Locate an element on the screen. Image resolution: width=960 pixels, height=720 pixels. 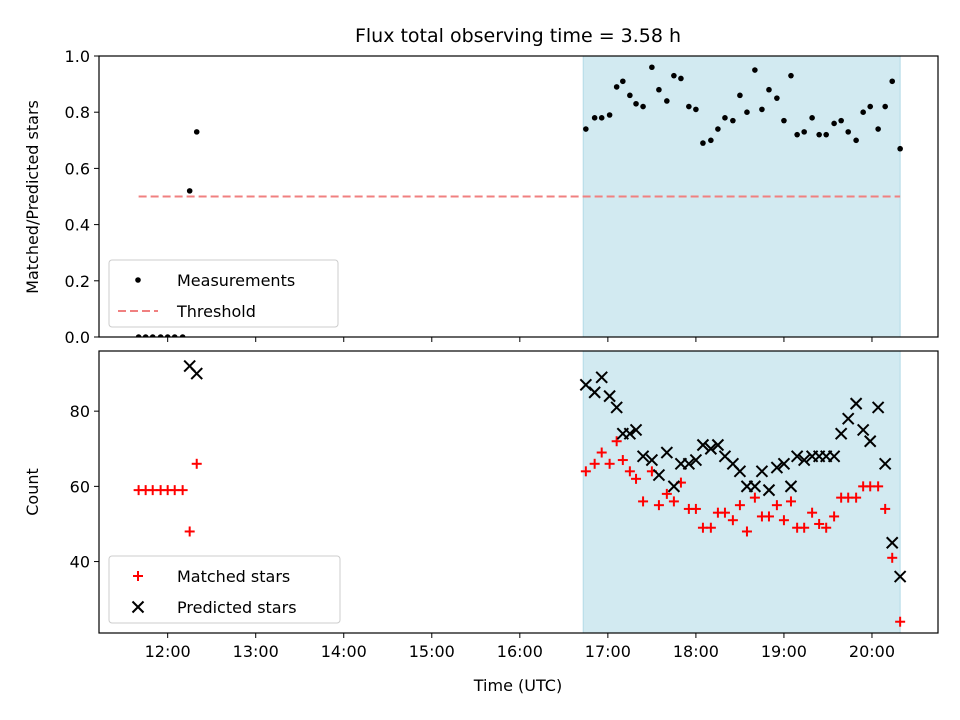
y-tick-label: 80 is located at coordinates (80, 411).